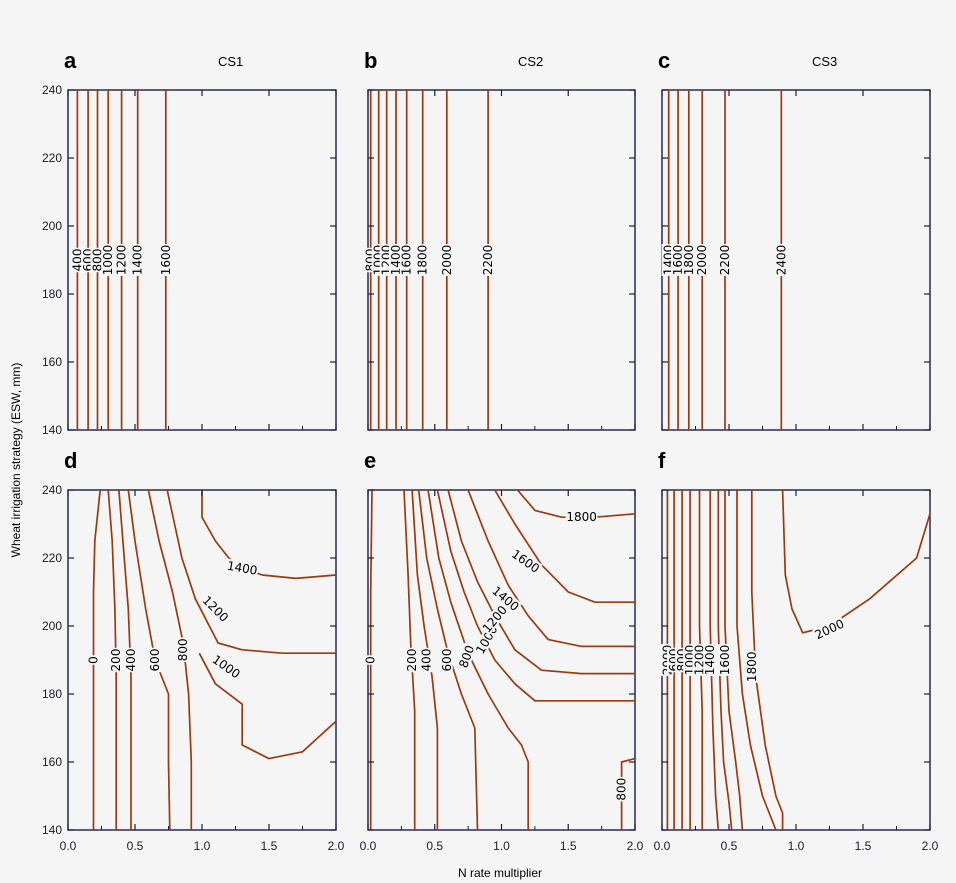 This screenshot has width=956, height=883. Describe the element at coordinates (530, 61) in the screenshot. I see `panel-title: CS2` at that location.